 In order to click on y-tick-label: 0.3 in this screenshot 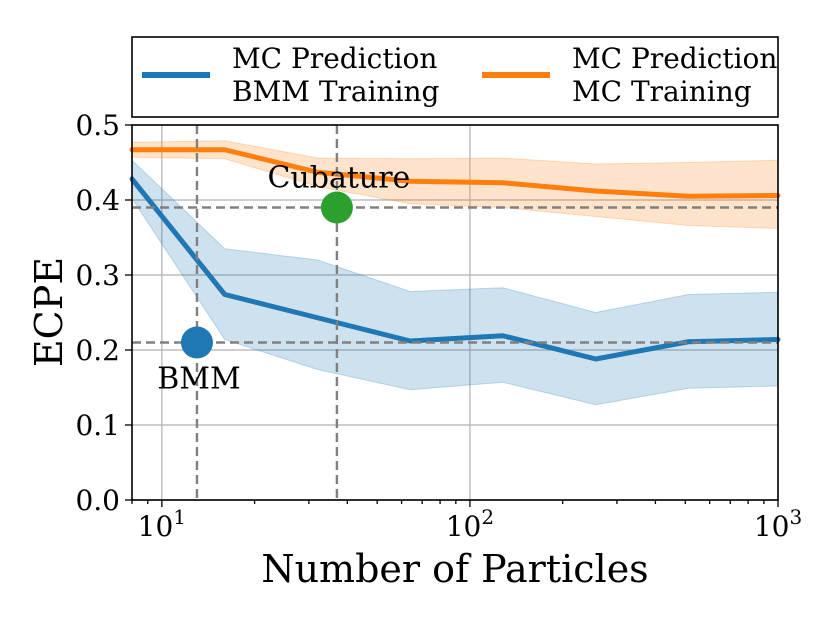, I will do `click(97, 275)`.